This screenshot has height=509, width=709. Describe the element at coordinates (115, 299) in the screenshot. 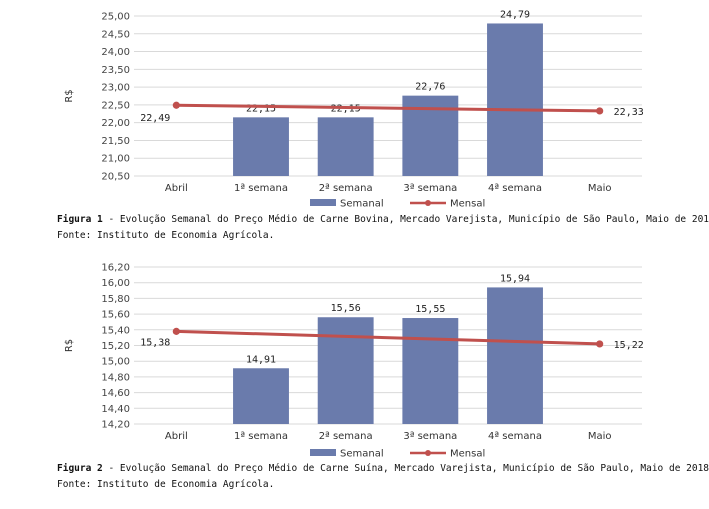

I see `chart-2-ytick-label: 15,80` at that location.